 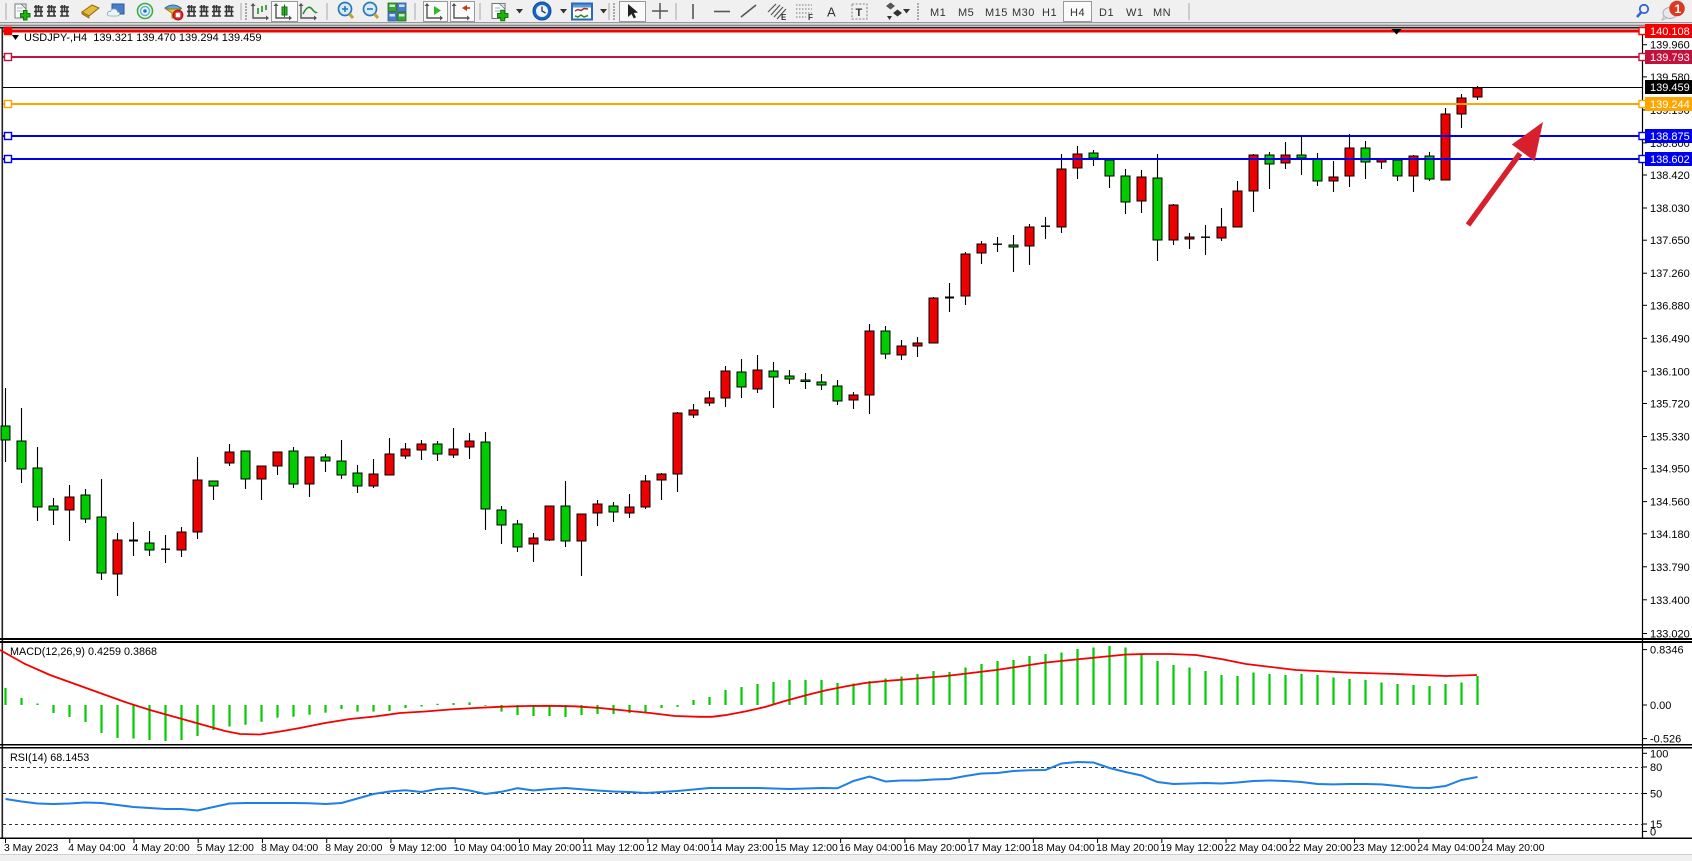 I want to click on svg-text: 136.490, so click(x=1670, y=339).